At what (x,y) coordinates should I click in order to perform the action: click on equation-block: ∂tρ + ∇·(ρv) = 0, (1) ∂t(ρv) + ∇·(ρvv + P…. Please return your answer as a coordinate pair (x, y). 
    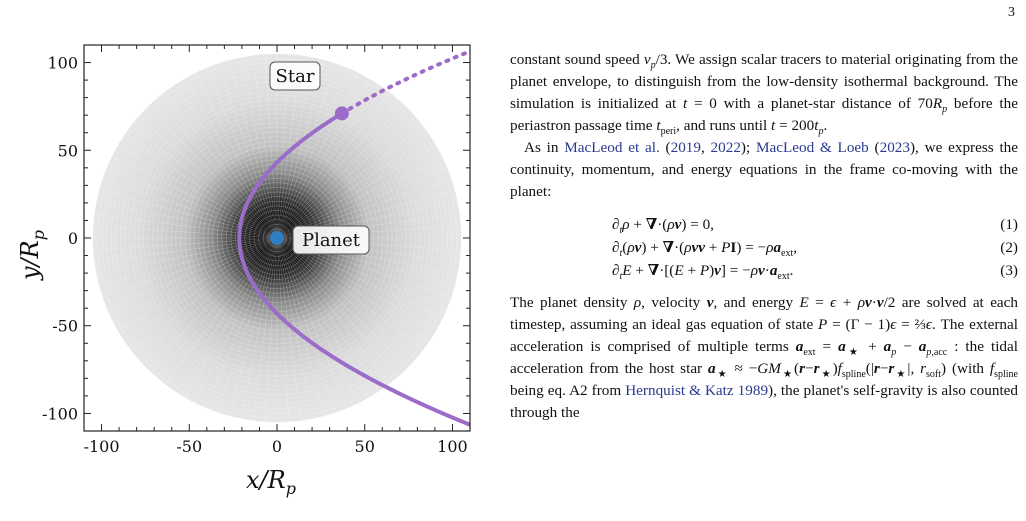
    Looking at the image, I should click on (764, 247).